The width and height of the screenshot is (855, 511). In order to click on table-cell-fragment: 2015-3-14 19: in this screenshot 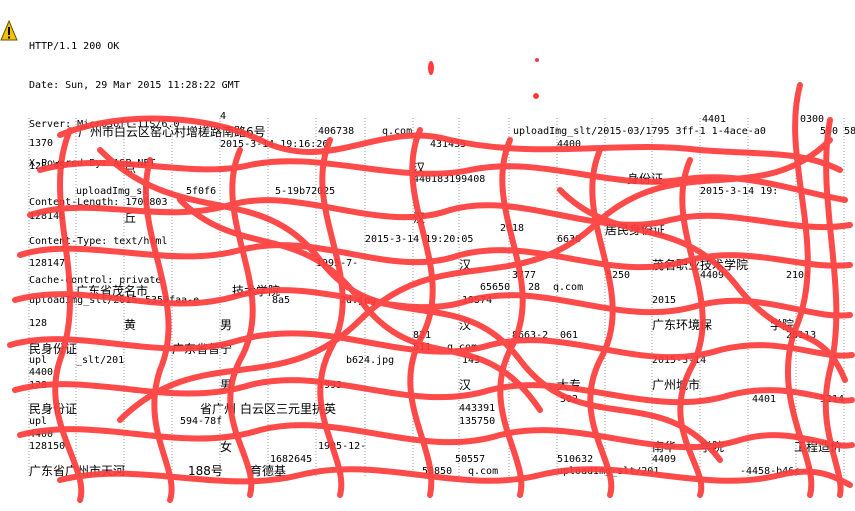, I will do `click(739, 191)`.